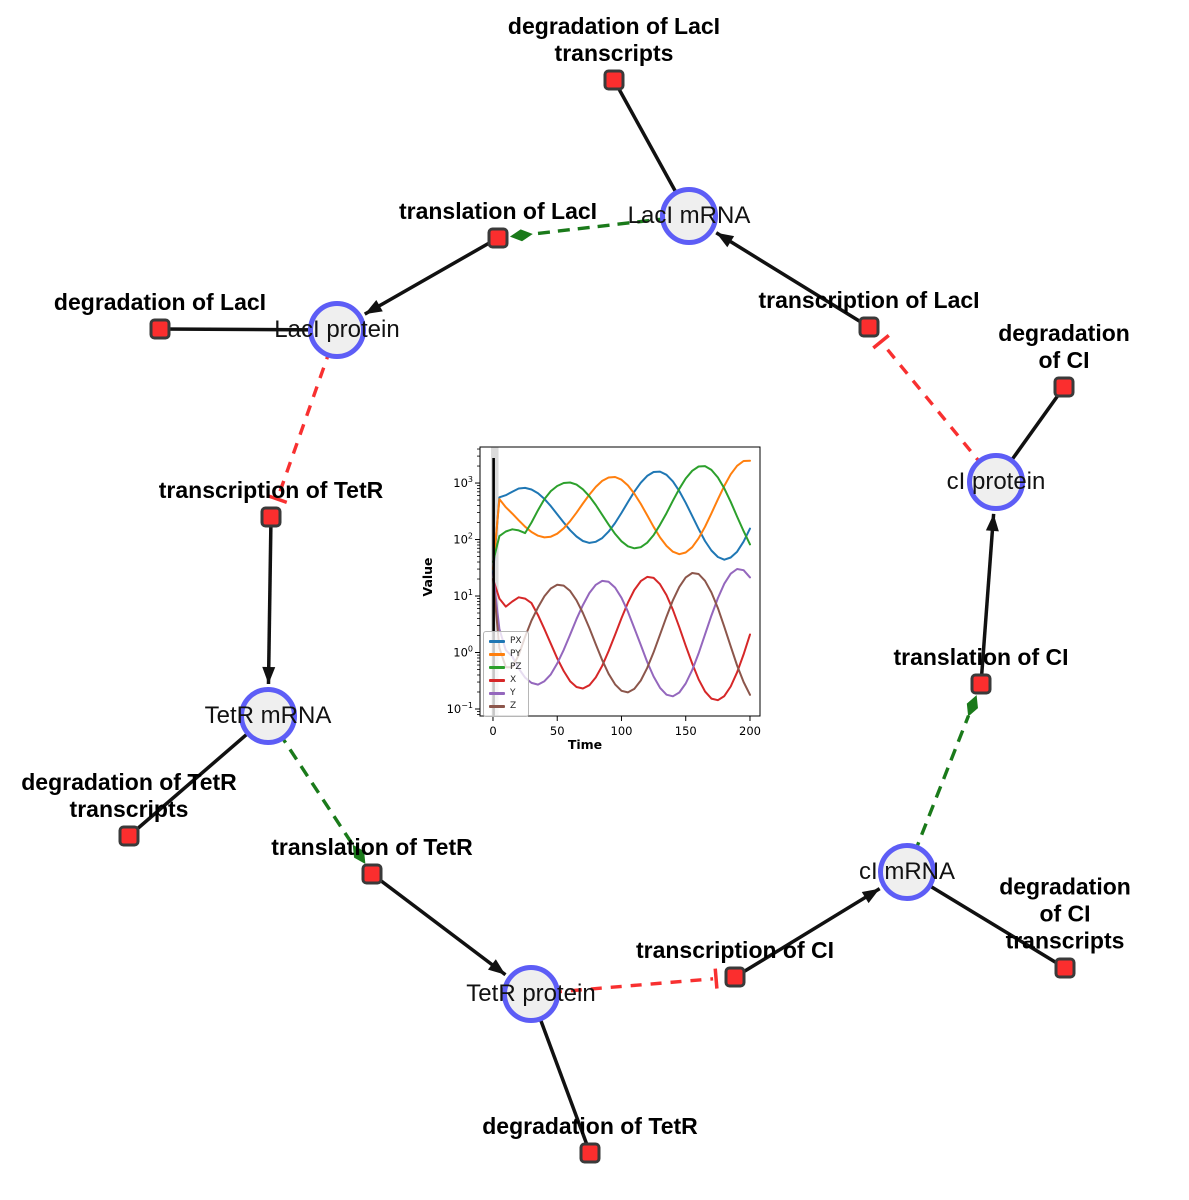  I want to click on plot-axes: 10³ 10² 10¹ 10⁰ 10⁻¹ 0 50 100 150 200 Time Value, so click(590, 599).